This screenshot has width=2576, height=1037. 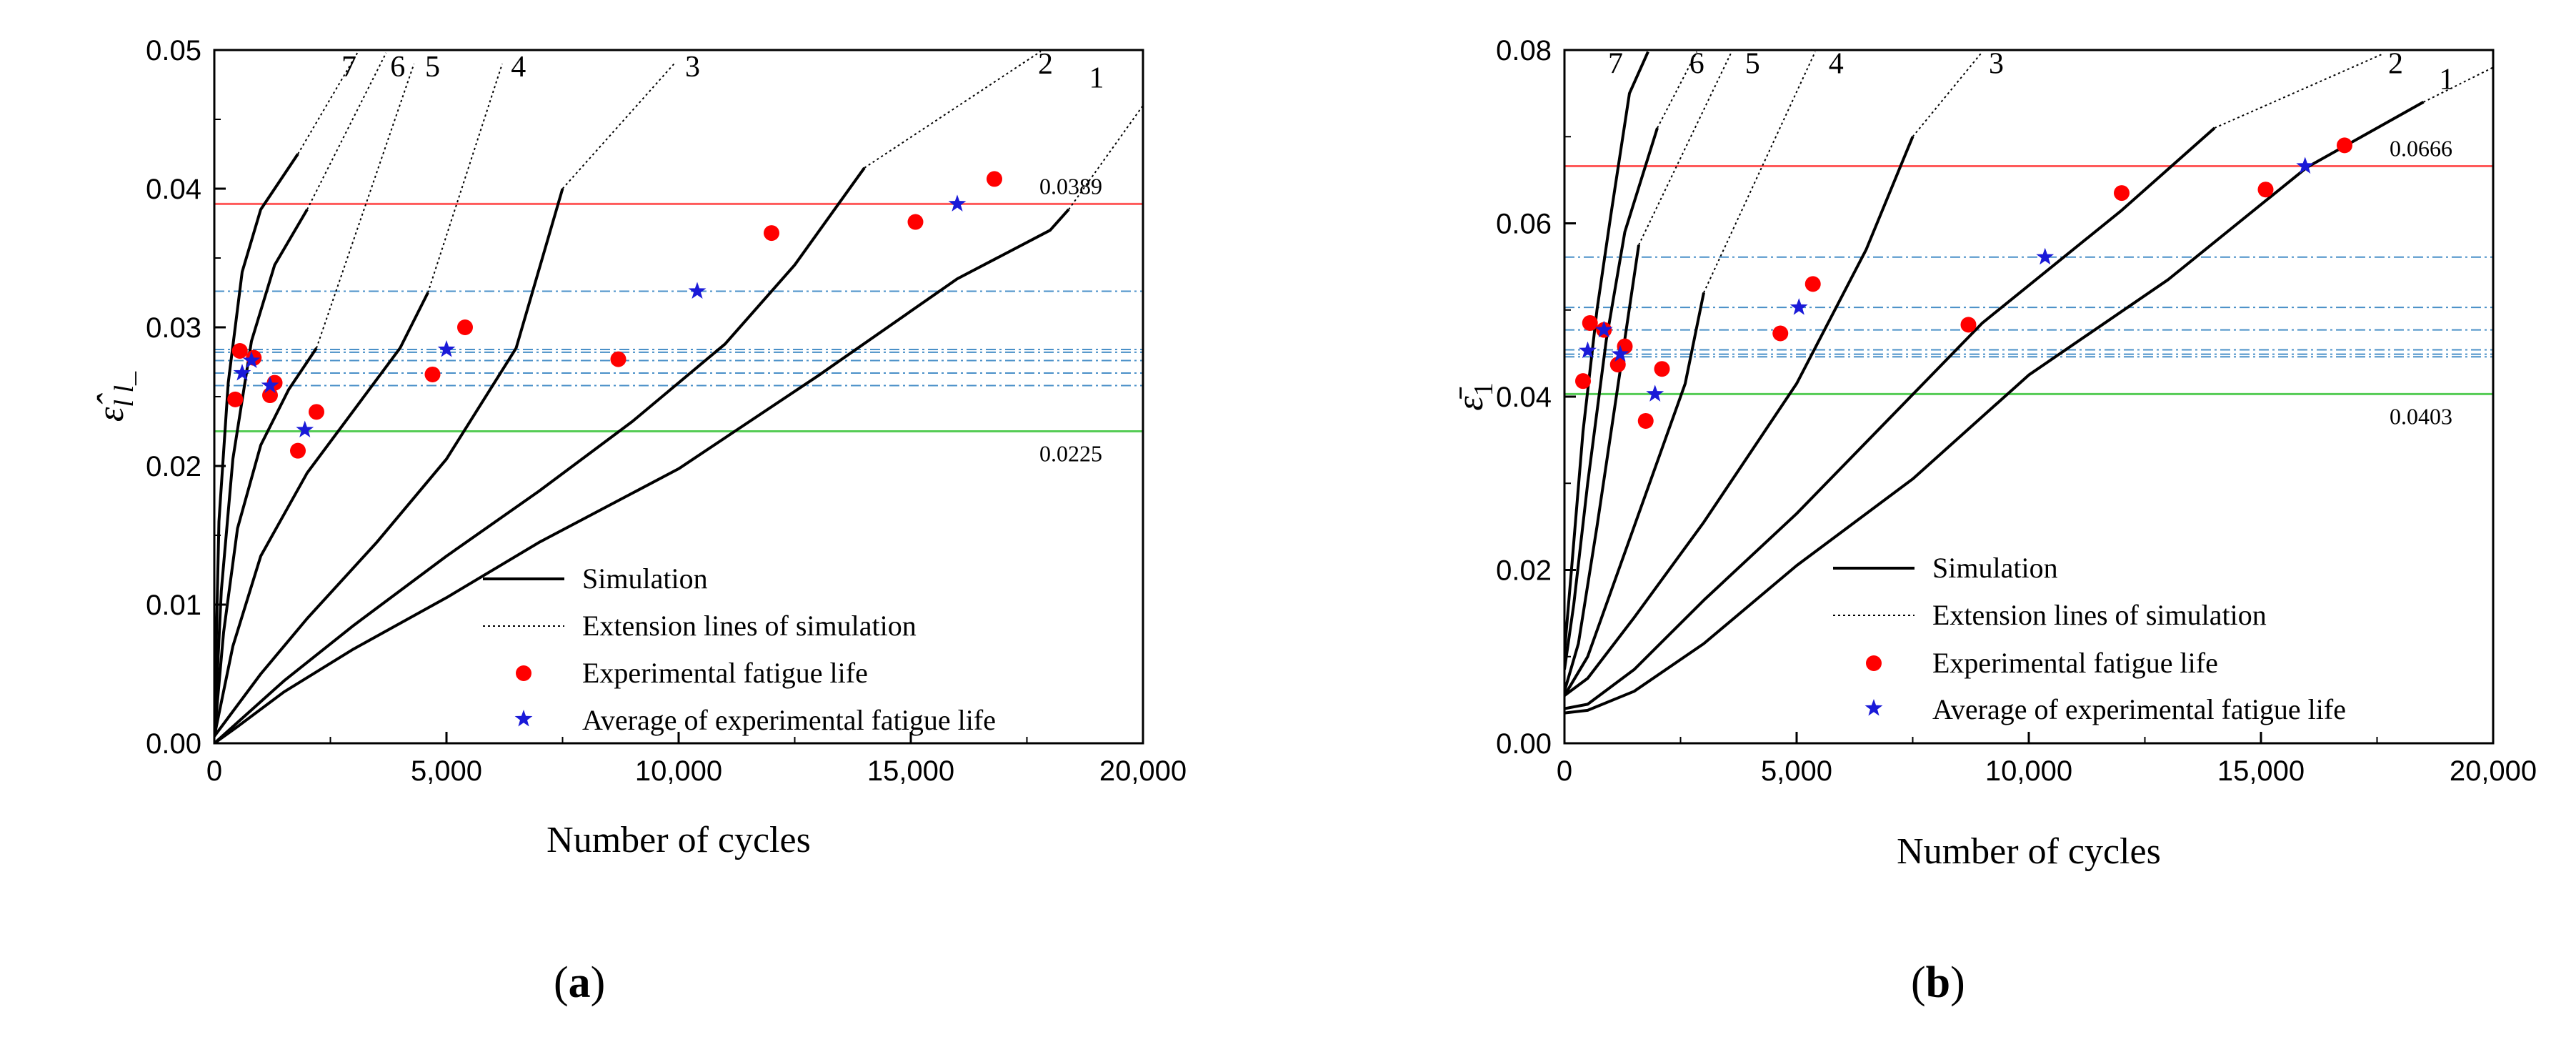 I want to click on x-tick-label: 5,000, so click(x=447, y=771).